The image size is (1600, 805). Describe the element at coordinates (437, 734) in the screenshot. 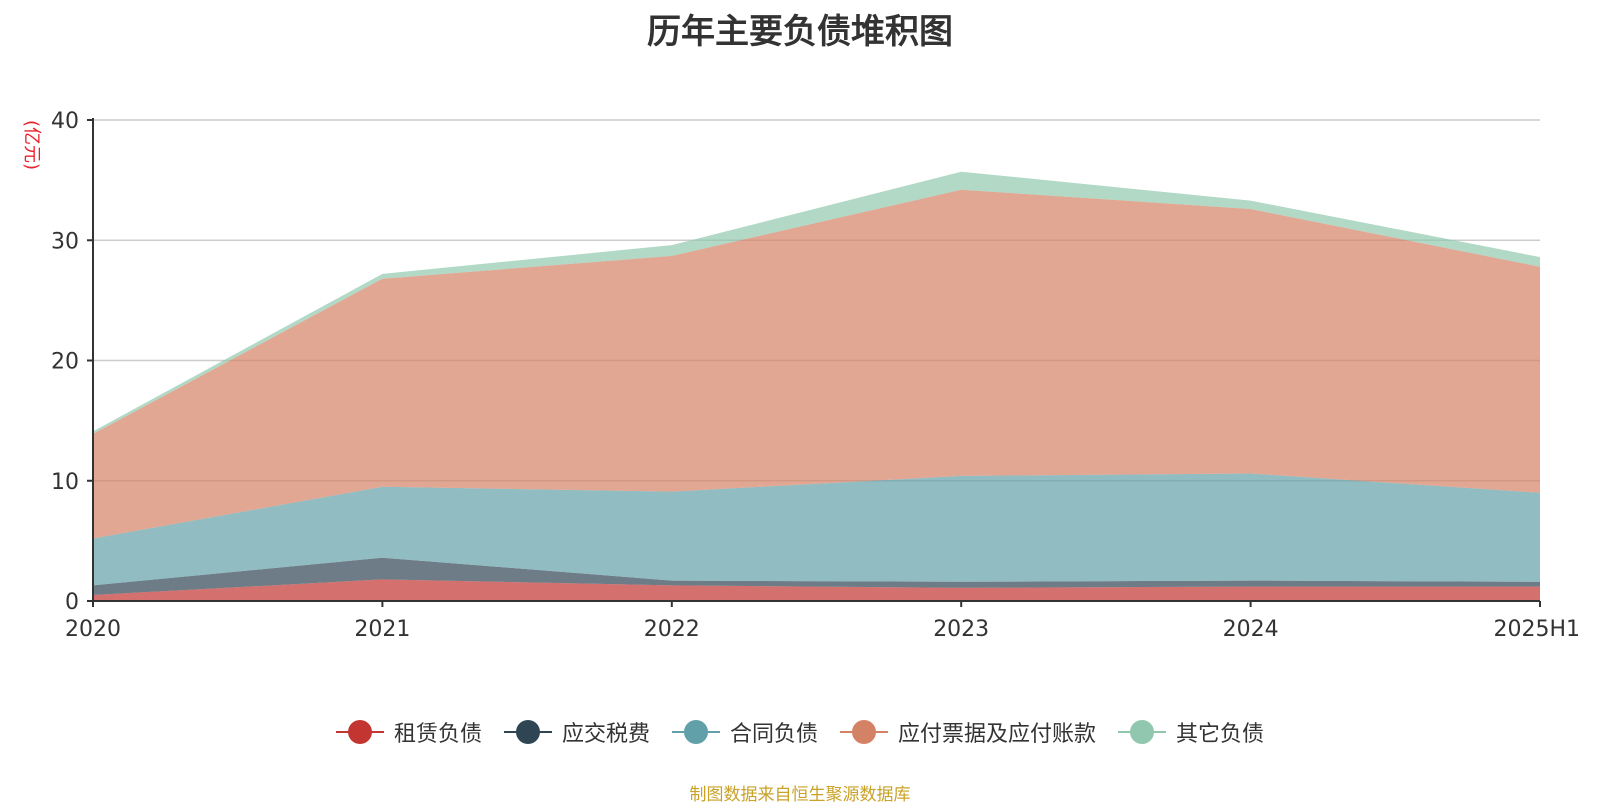

I see `legend-label: 租赁负债` at that location.